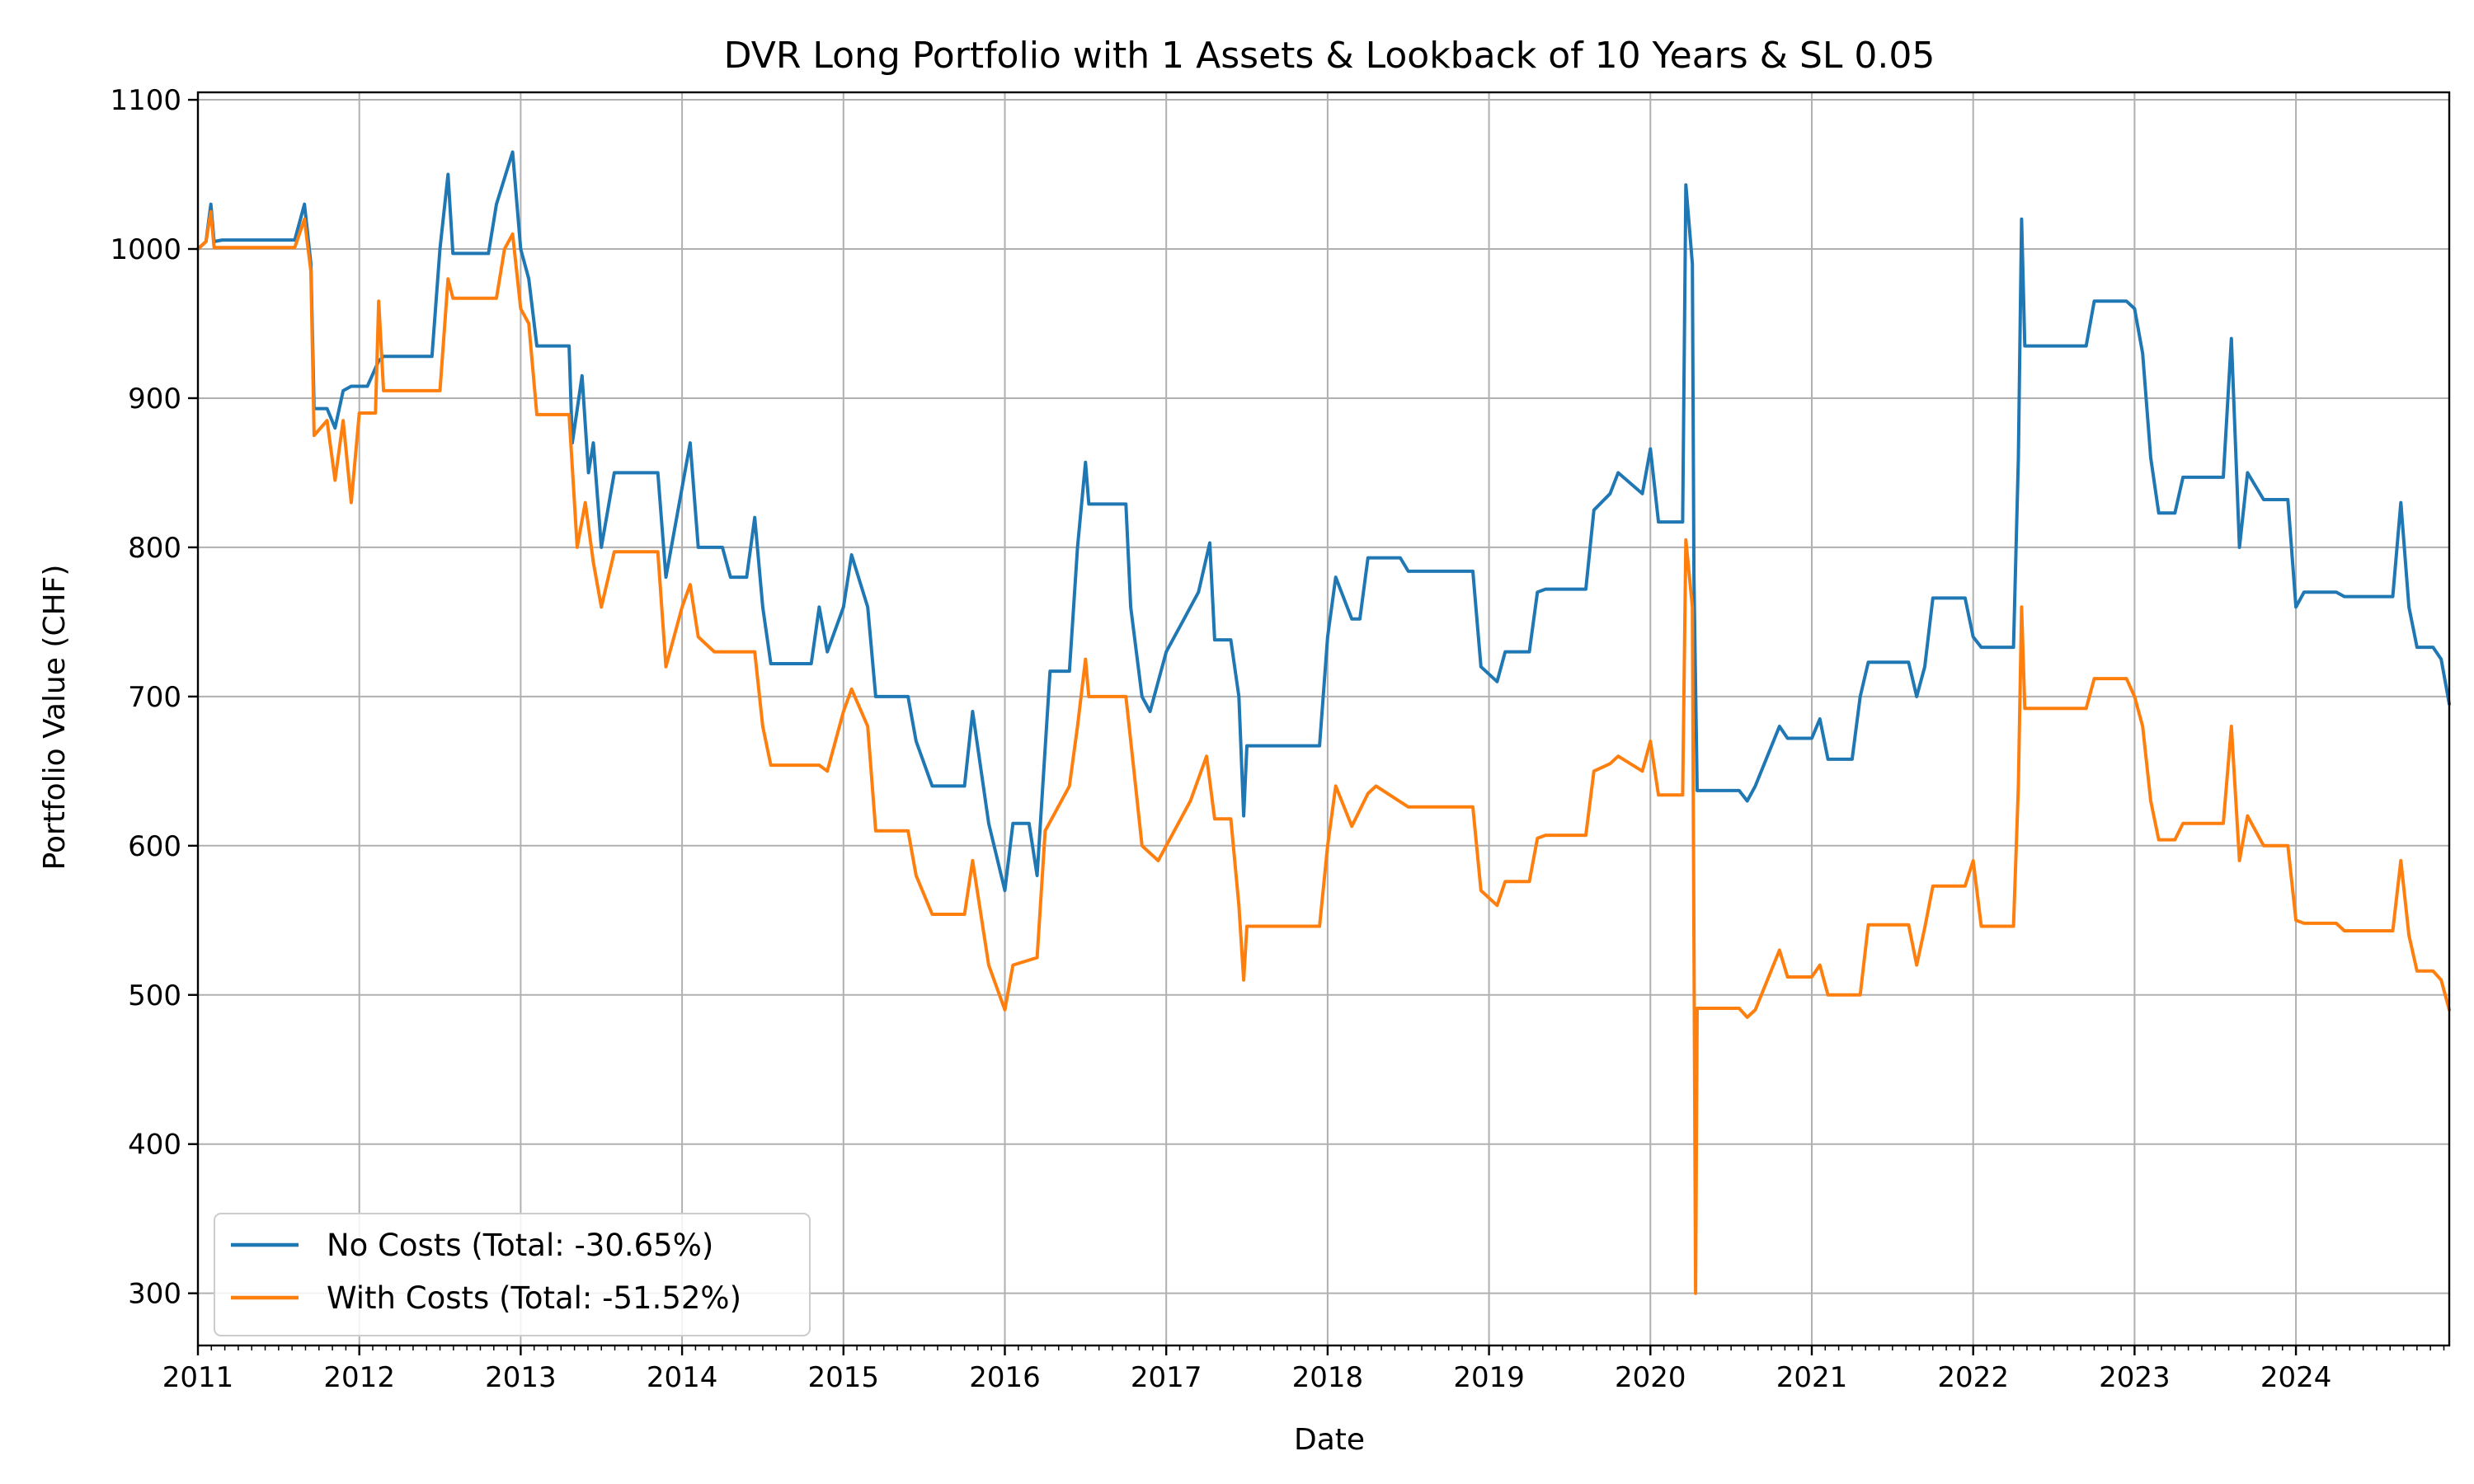  Describe the element at coordinates (145, 100) in the screenshot. I see `y-tick-label: 1100` at that location.